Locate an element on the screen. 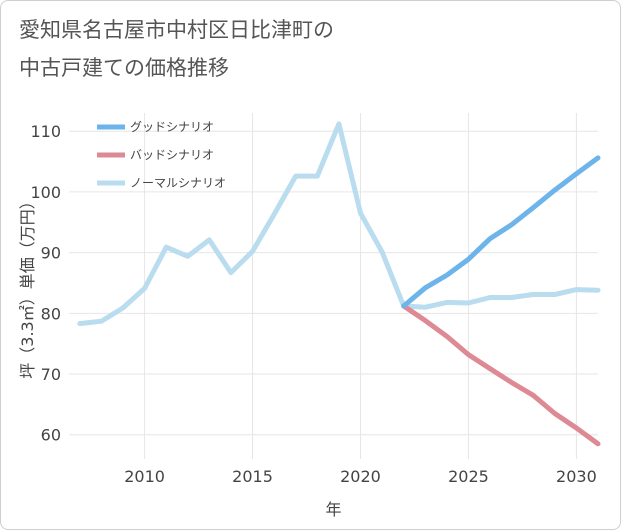 The width and height of the screenshot is (621, 530). legend-label: グッドシナリオ is located at coordinates (172, 127).